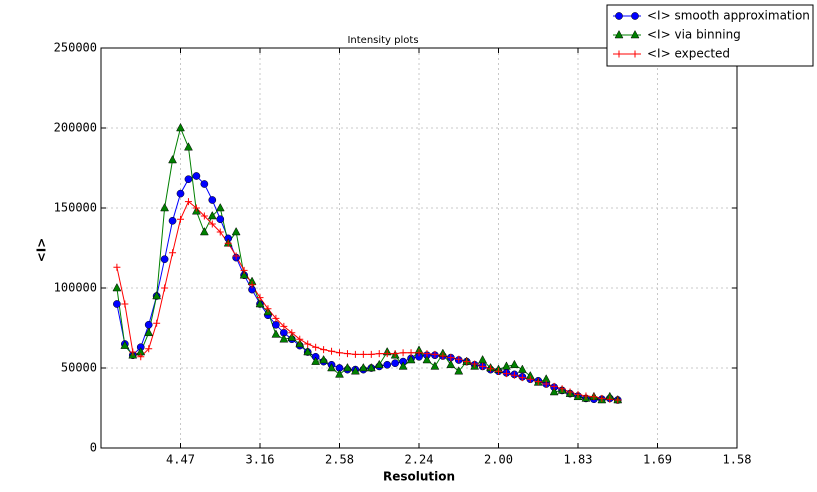 This screenshot has width=817, height=492. I want to click on y-tick-label: 150000, so click(75, 208).